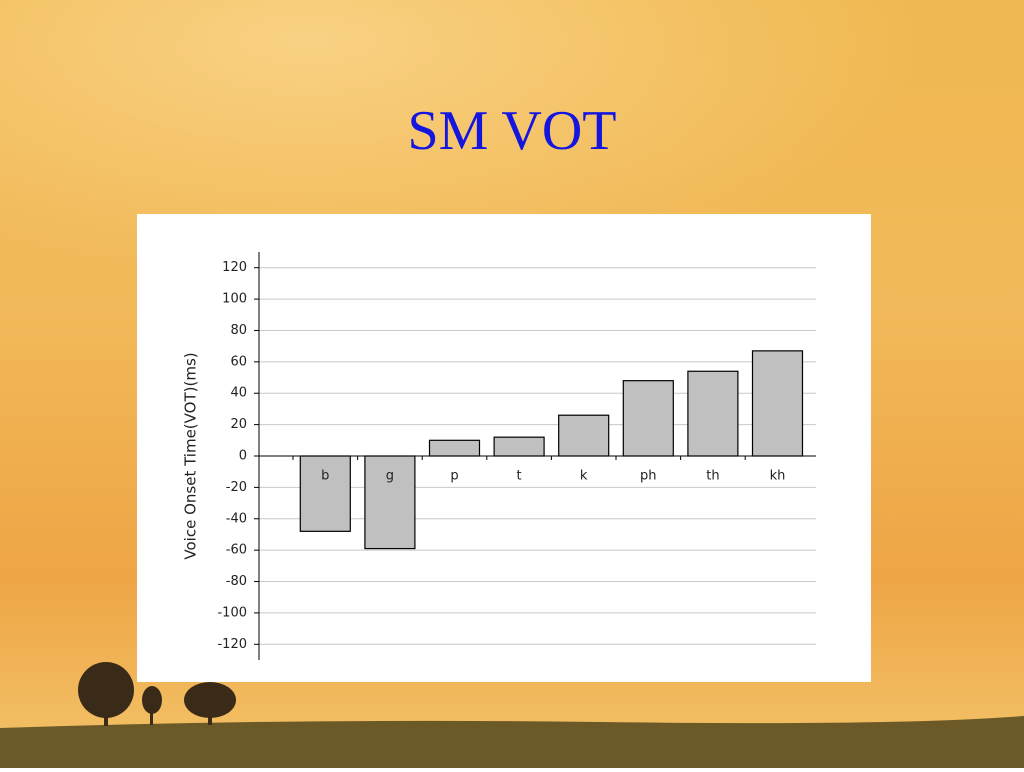  What do you see at coordinates (648, 476) in the screenshot?
I see `x-tick-label: ph` at bounding box center [648, 476].